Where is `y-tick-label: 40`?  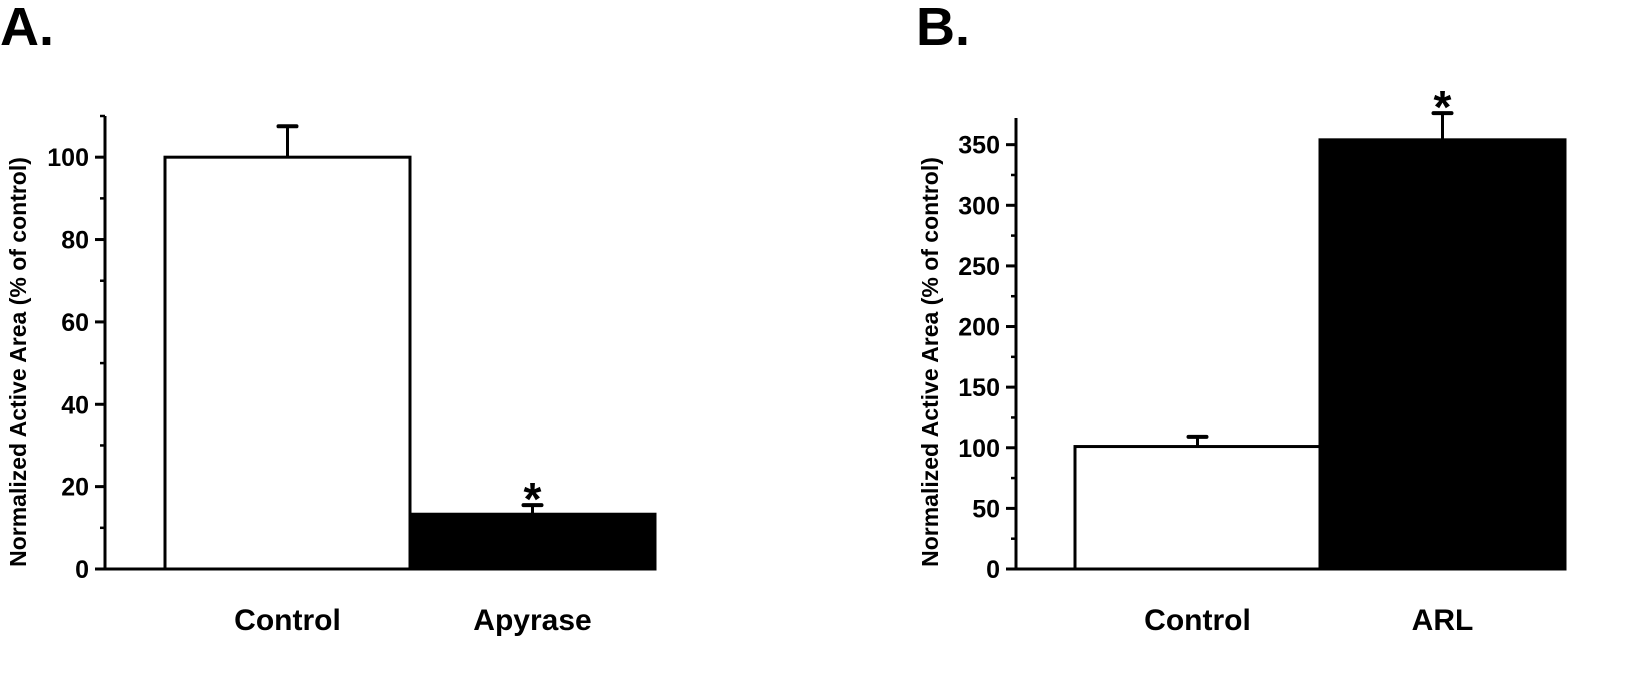
y-tick-label: 40 is located at coordinates (75, 405).